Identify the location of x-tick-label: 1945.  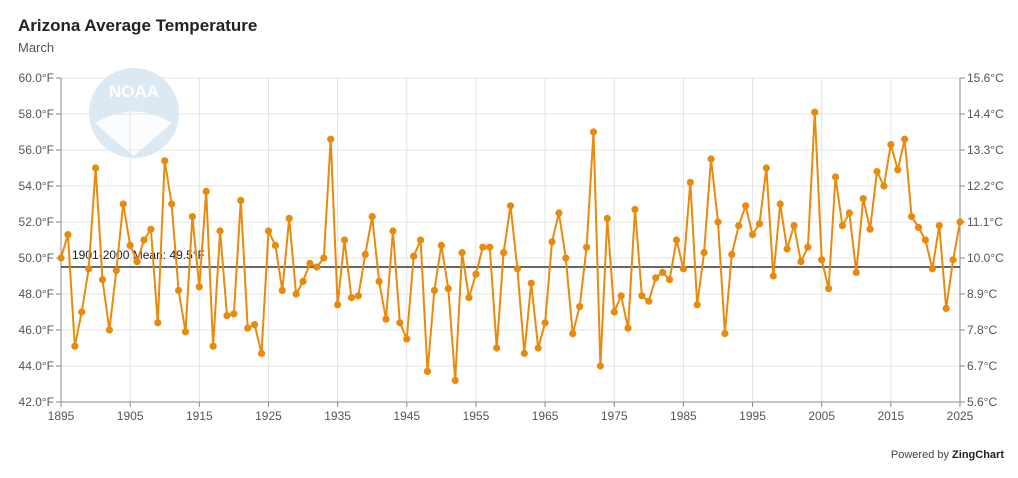
(406, 416).